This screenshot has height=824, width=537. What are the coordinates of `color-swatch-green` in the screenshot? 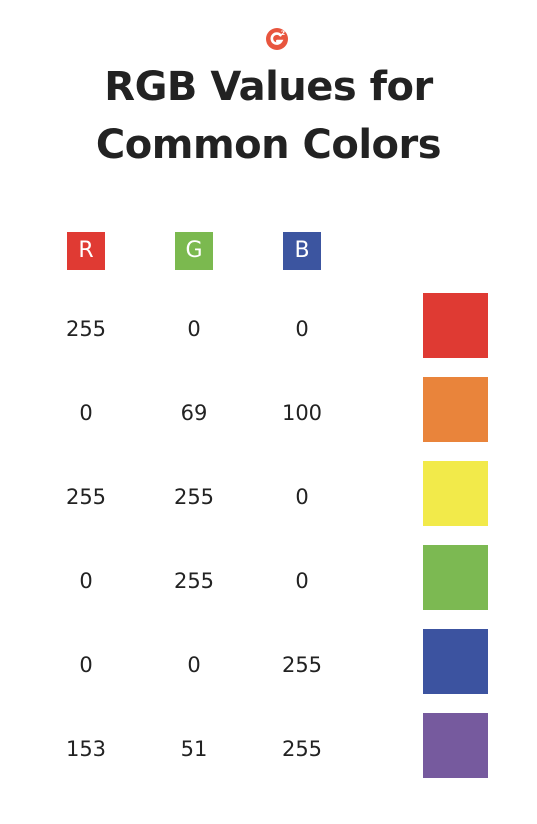 It's located at (455, 577).